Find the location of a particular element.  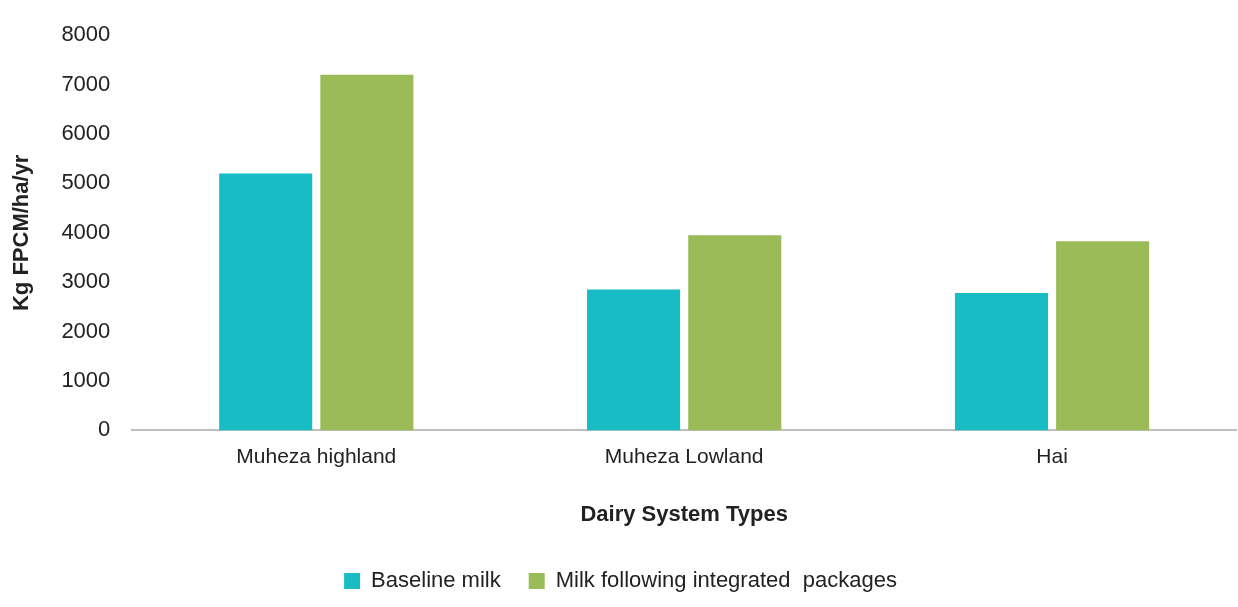

y-tick-label: 3000 is located at coordinates (86, 281).